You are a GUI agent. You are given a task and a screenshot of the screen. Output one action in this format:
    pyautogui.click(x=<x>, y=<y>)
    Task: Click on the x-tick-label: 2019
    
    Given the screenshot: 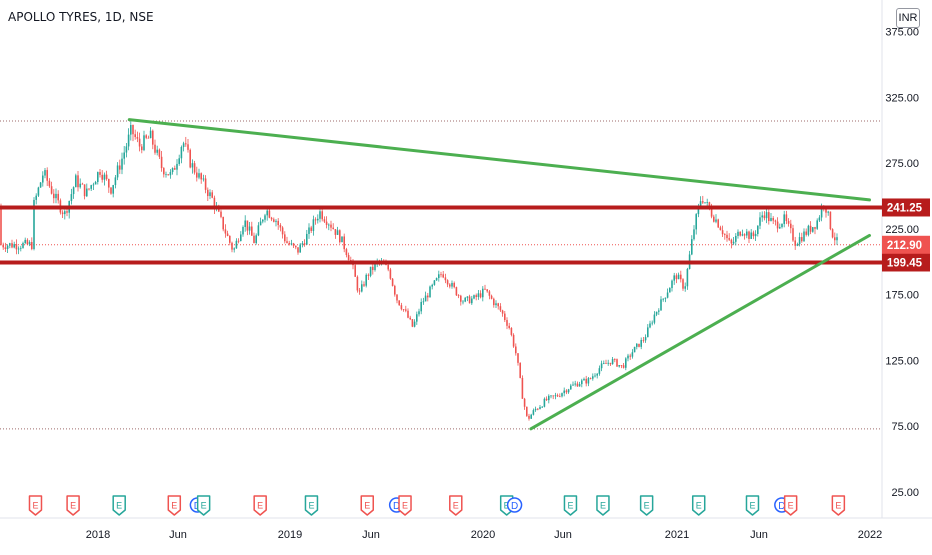 What is the action you would take?
    pyautogui.click(x=290, y=535)
    